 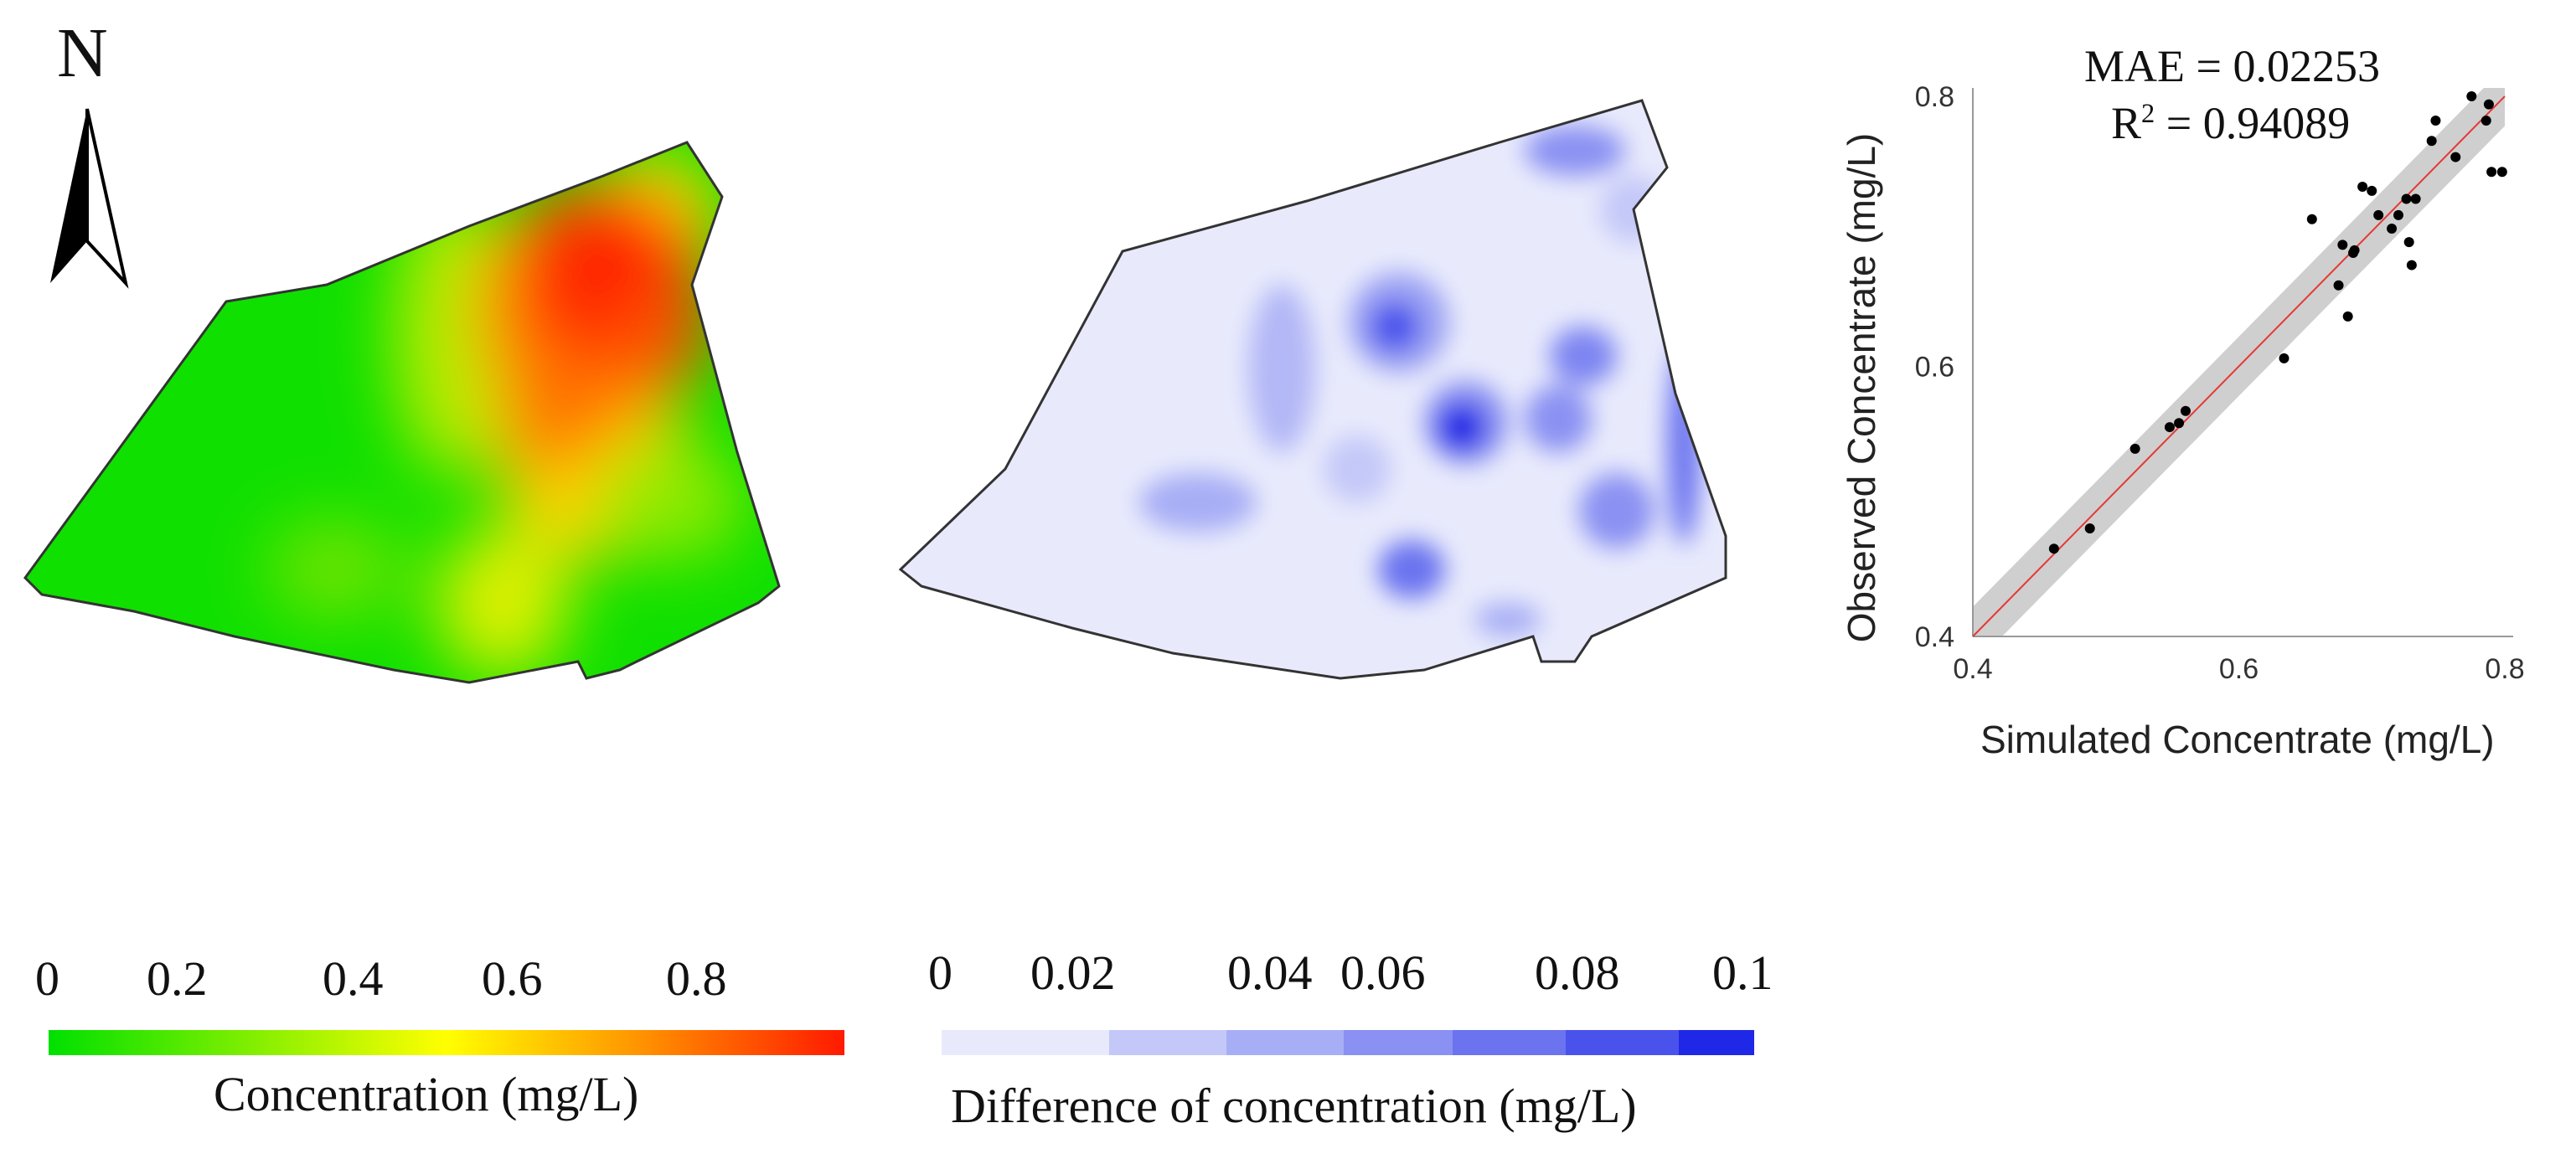 What do you see at coordinates (353, 978) in the screenshot?
I see `concentration-legend-tick: 0.4` at bounding box center [353, 978].